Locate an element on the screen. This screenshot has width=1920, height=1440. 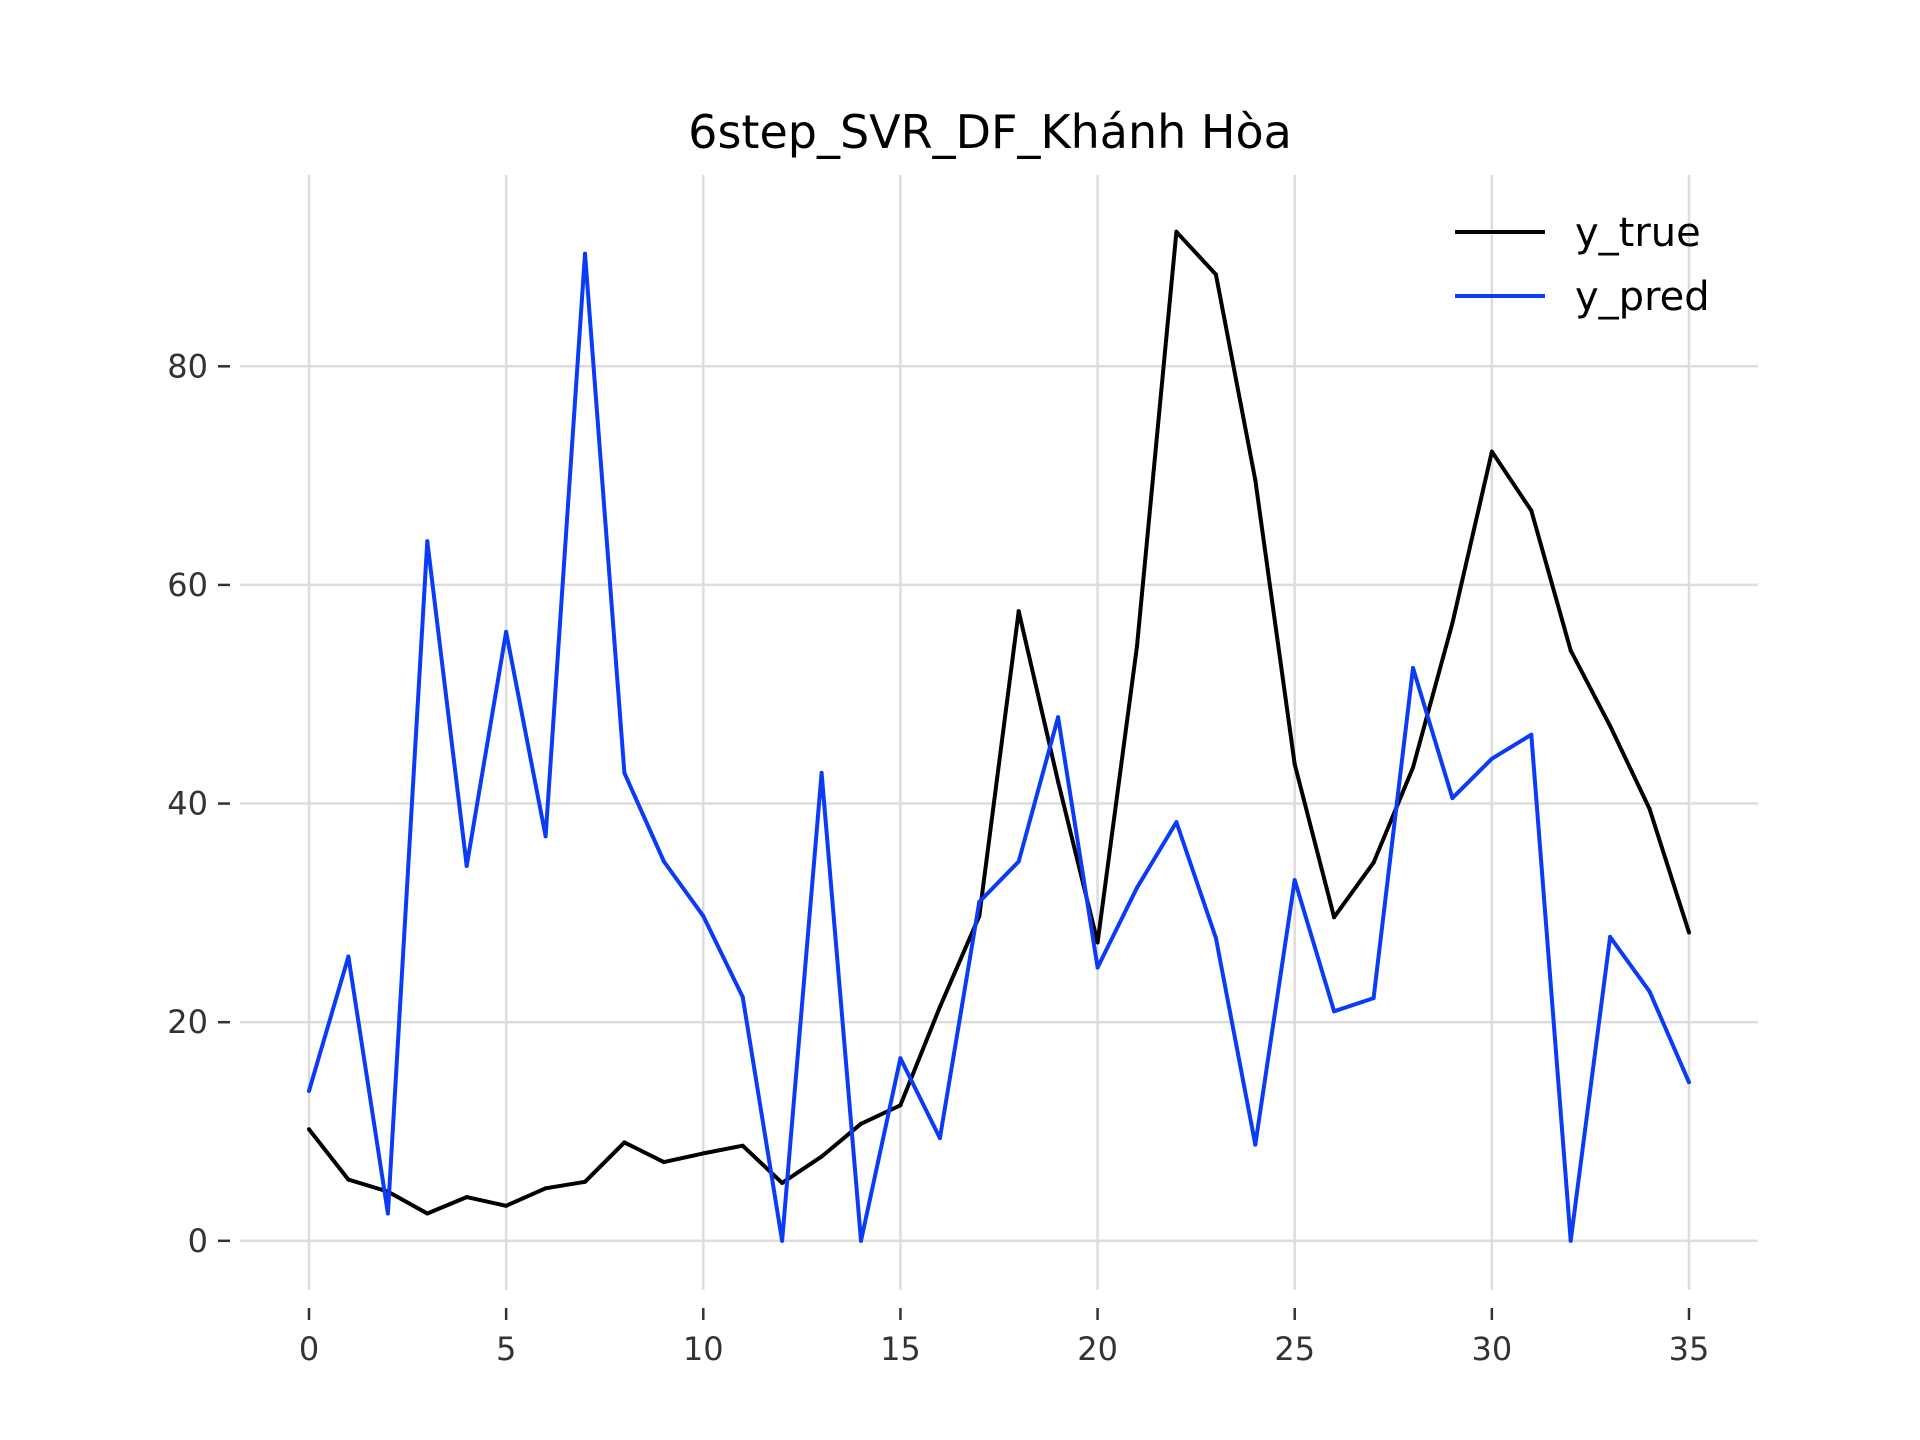
legend-label: y_true is located at coordinates (1638, 233).